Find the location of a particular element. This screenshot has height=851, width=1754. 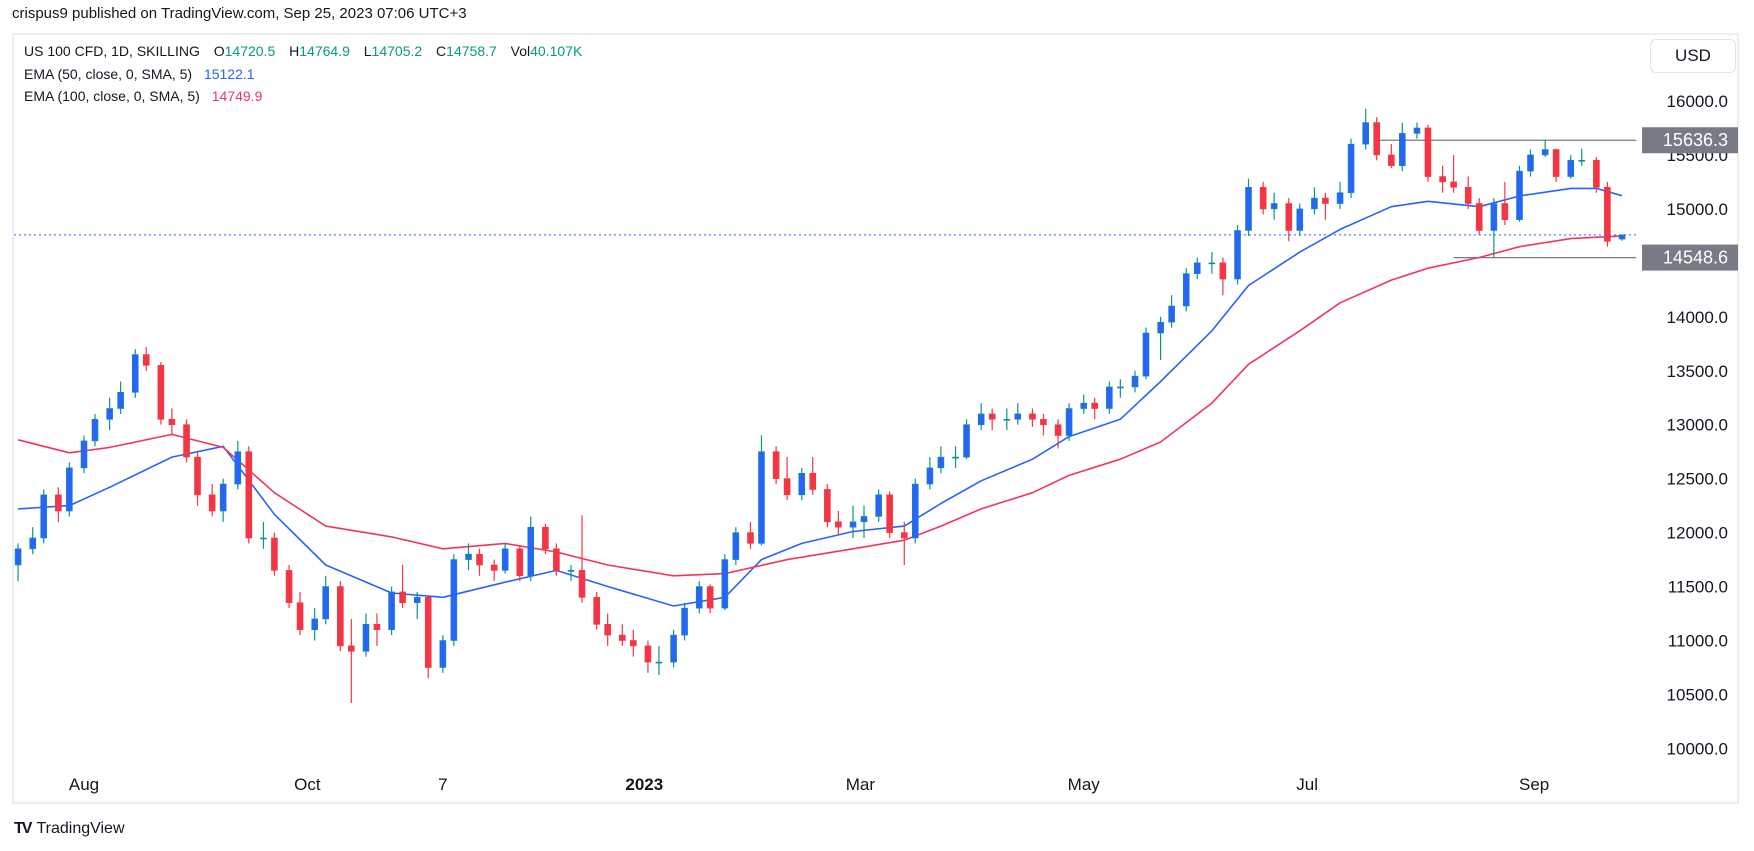

y-tick-label: 14000.0 is located at coordinates (1697, 317).